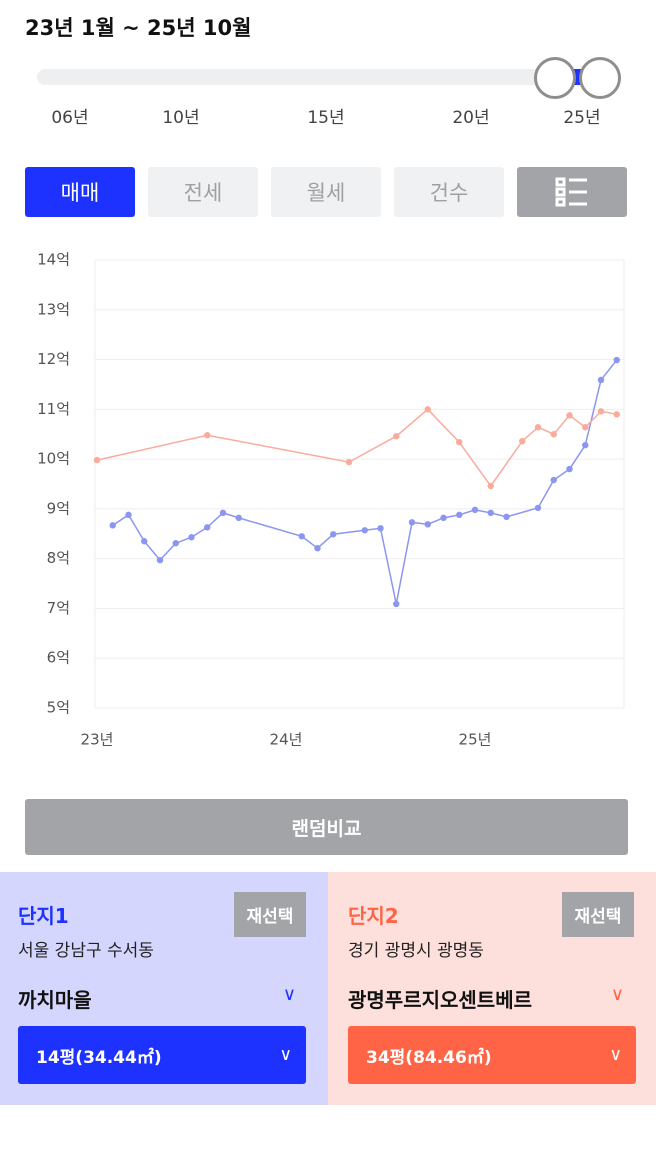 The width and height of the screenshot is (656, 1161). Describe the element at coordinates (58, 508) in the screenshot. I see `y-tick-label: 9억` at that location.